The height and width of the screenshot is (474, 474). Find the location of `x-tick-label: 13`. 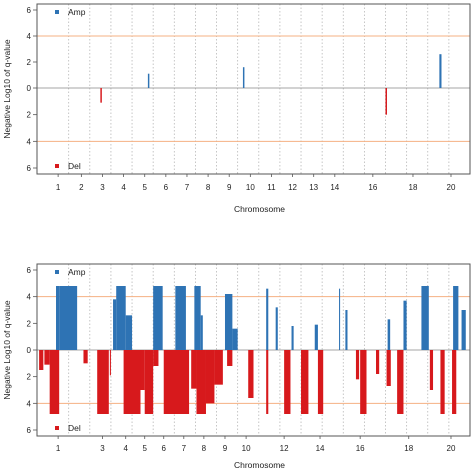

x-tick-label: 13 is located at coordinates (313, 187).